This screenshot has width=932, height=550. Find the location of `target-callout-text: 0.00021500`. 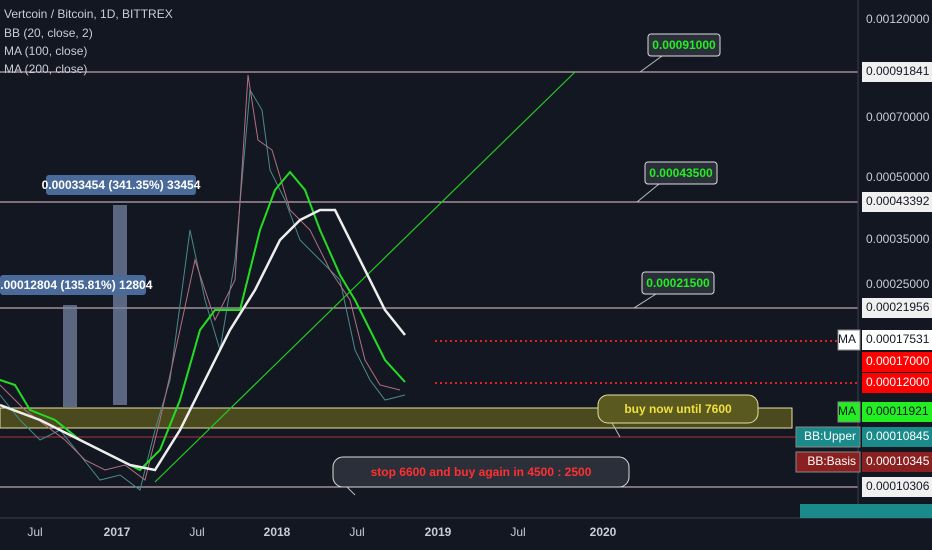

target-callout-text: 0.00021500 is located at coordinates (678, 283).